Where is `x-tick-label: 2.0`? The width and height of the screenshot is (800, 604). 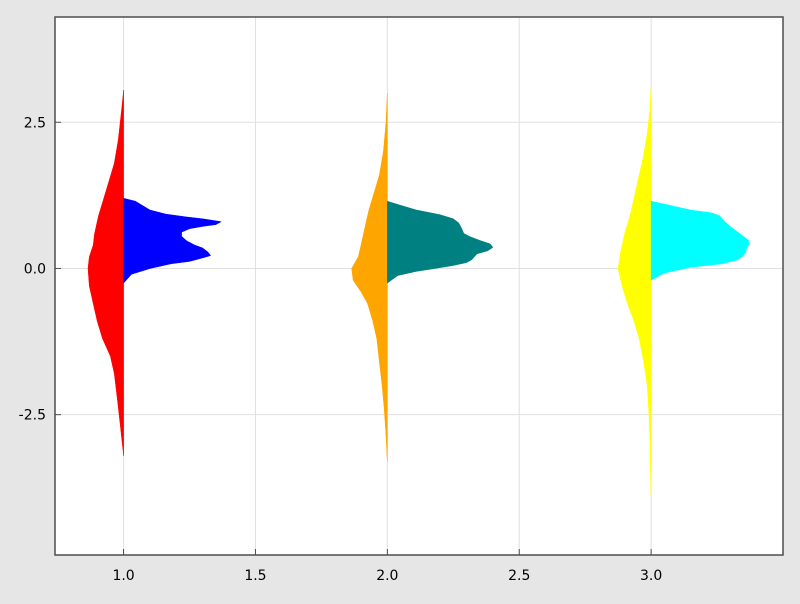
x-tick-label: 2.0 is located at coordinates (387, 576).